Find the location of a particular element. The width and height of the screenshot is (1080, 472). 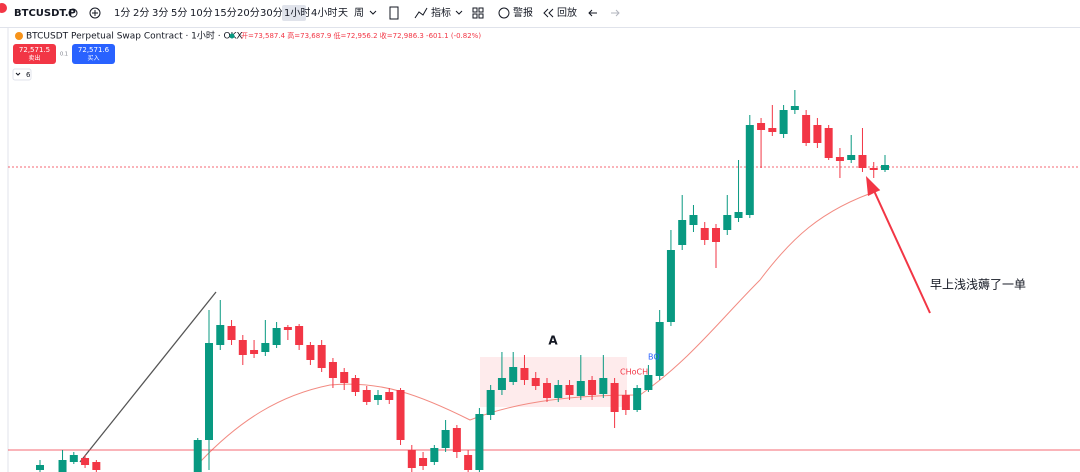

interval: 周 is located at coordinates (359, 13).